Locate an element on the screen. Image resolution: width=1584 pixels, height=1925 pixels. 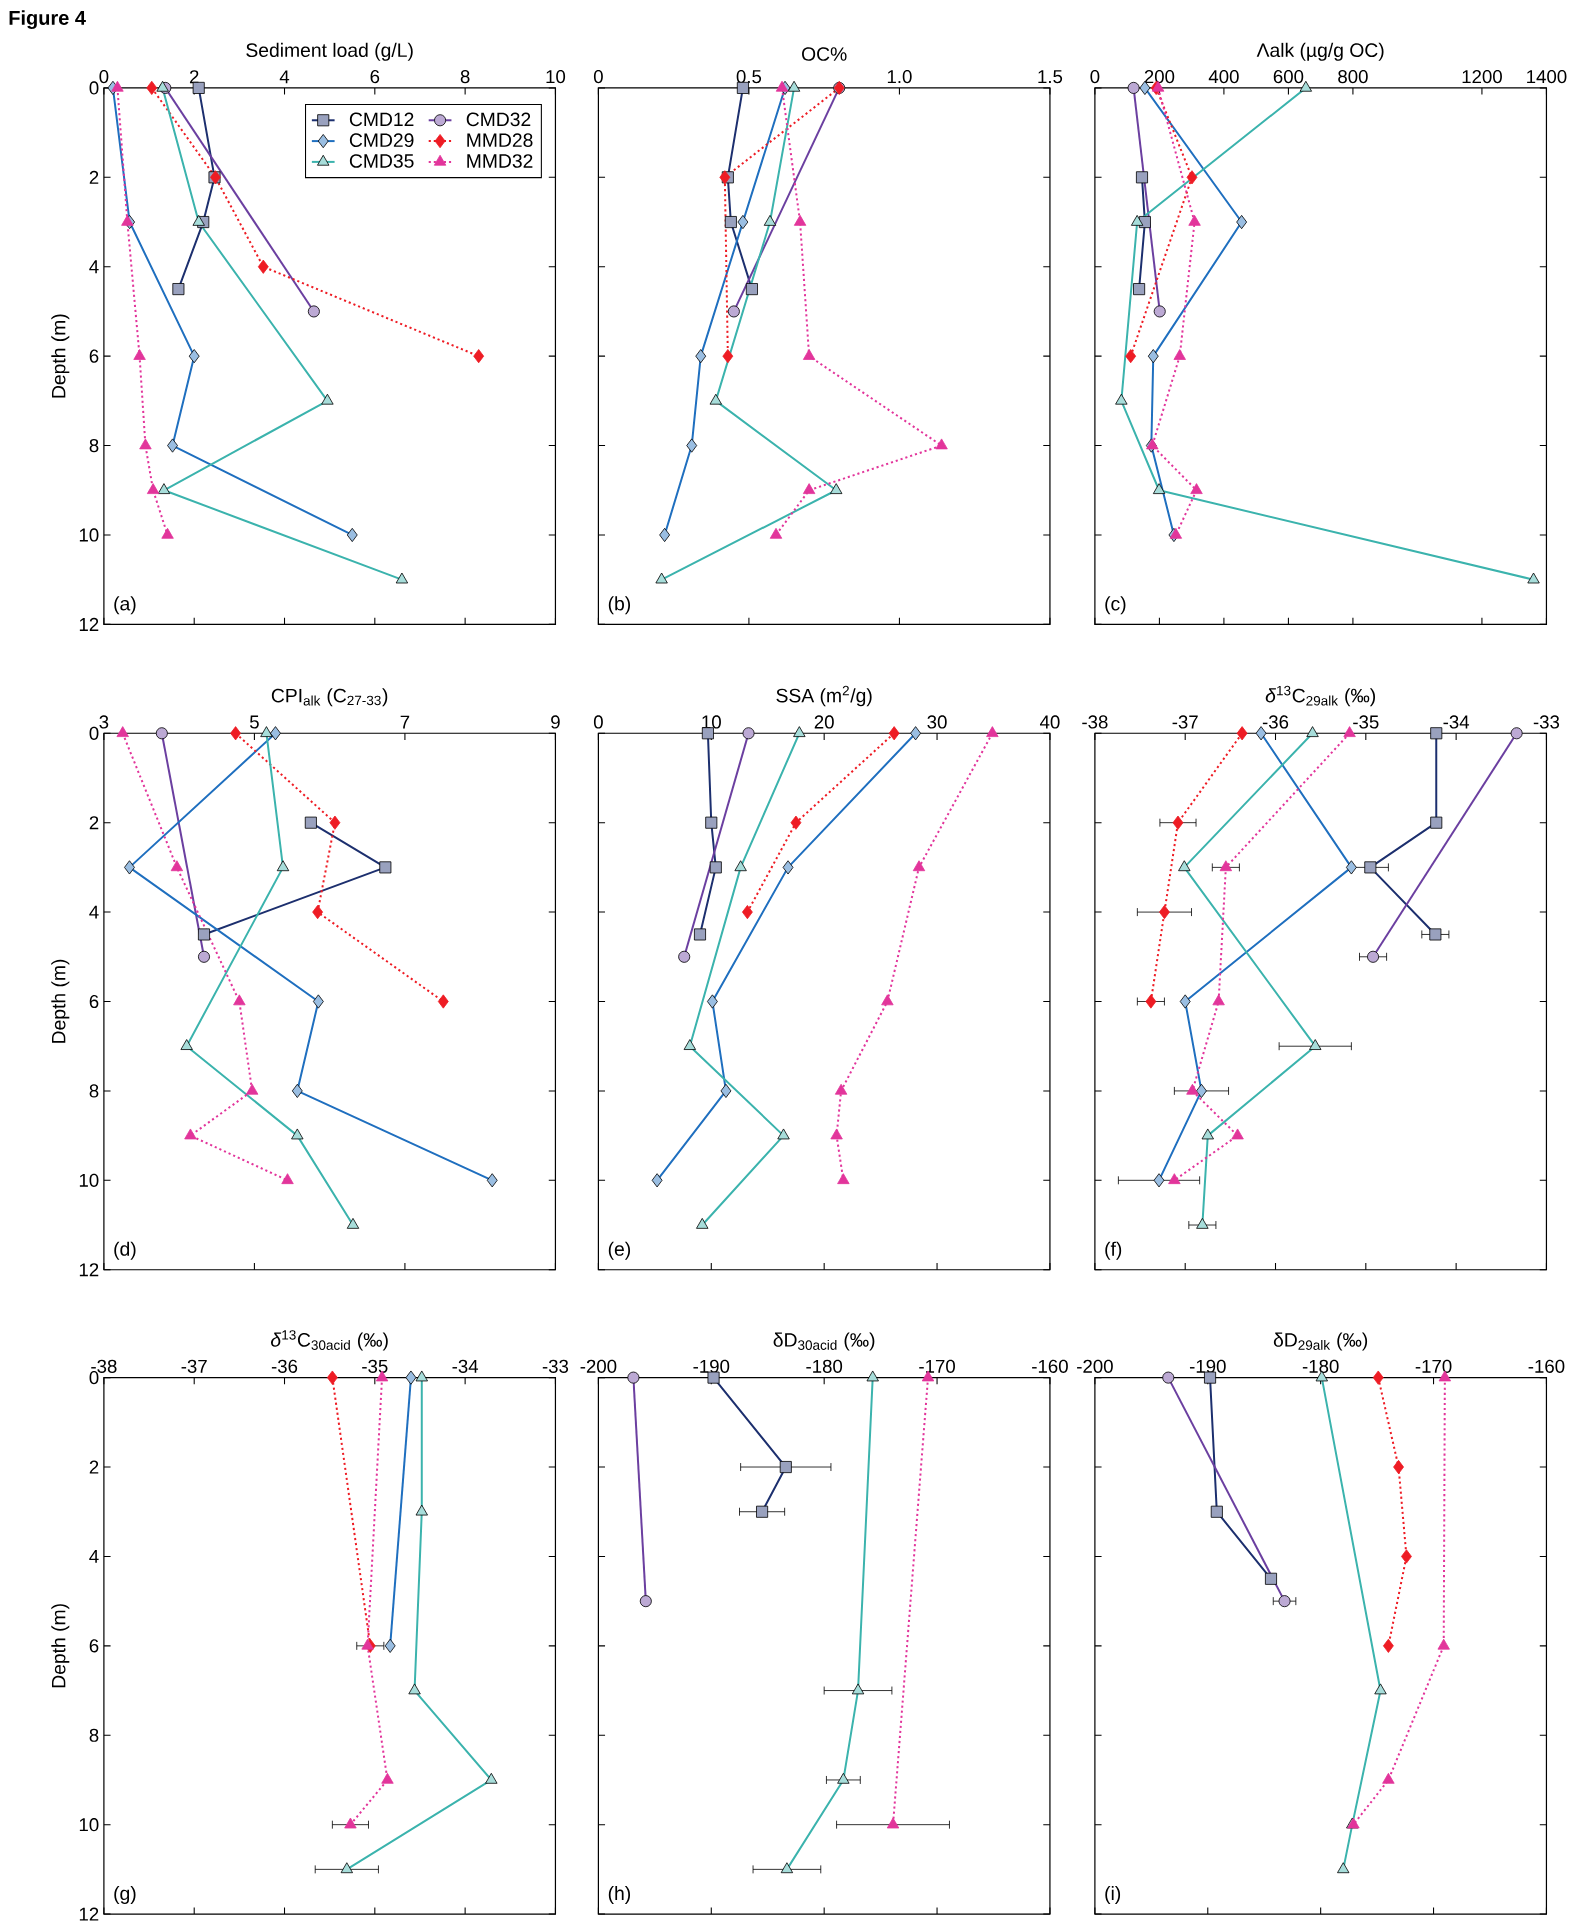
x-axis-title: δD$_{30acid}$ (‰) is located at coordinates (824, 1341).